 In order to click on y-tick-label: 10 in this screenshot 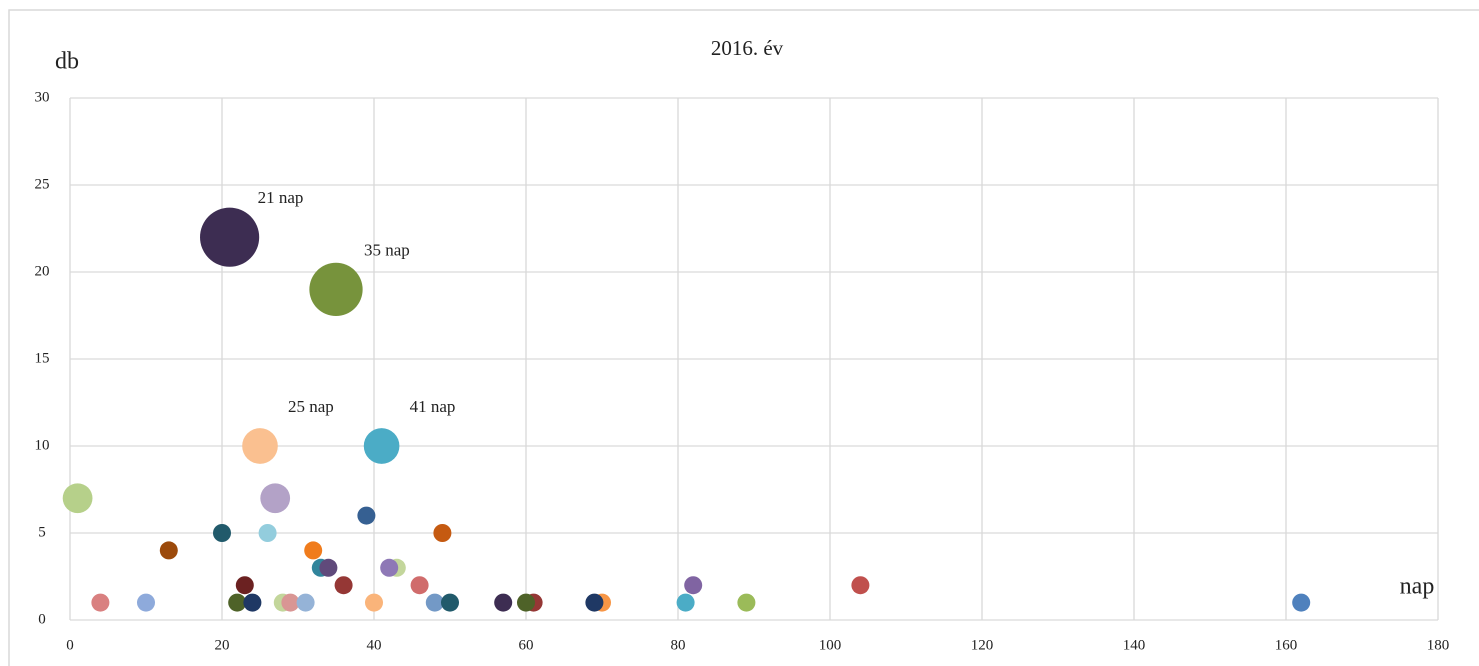, I will do `click(42, 445)`.